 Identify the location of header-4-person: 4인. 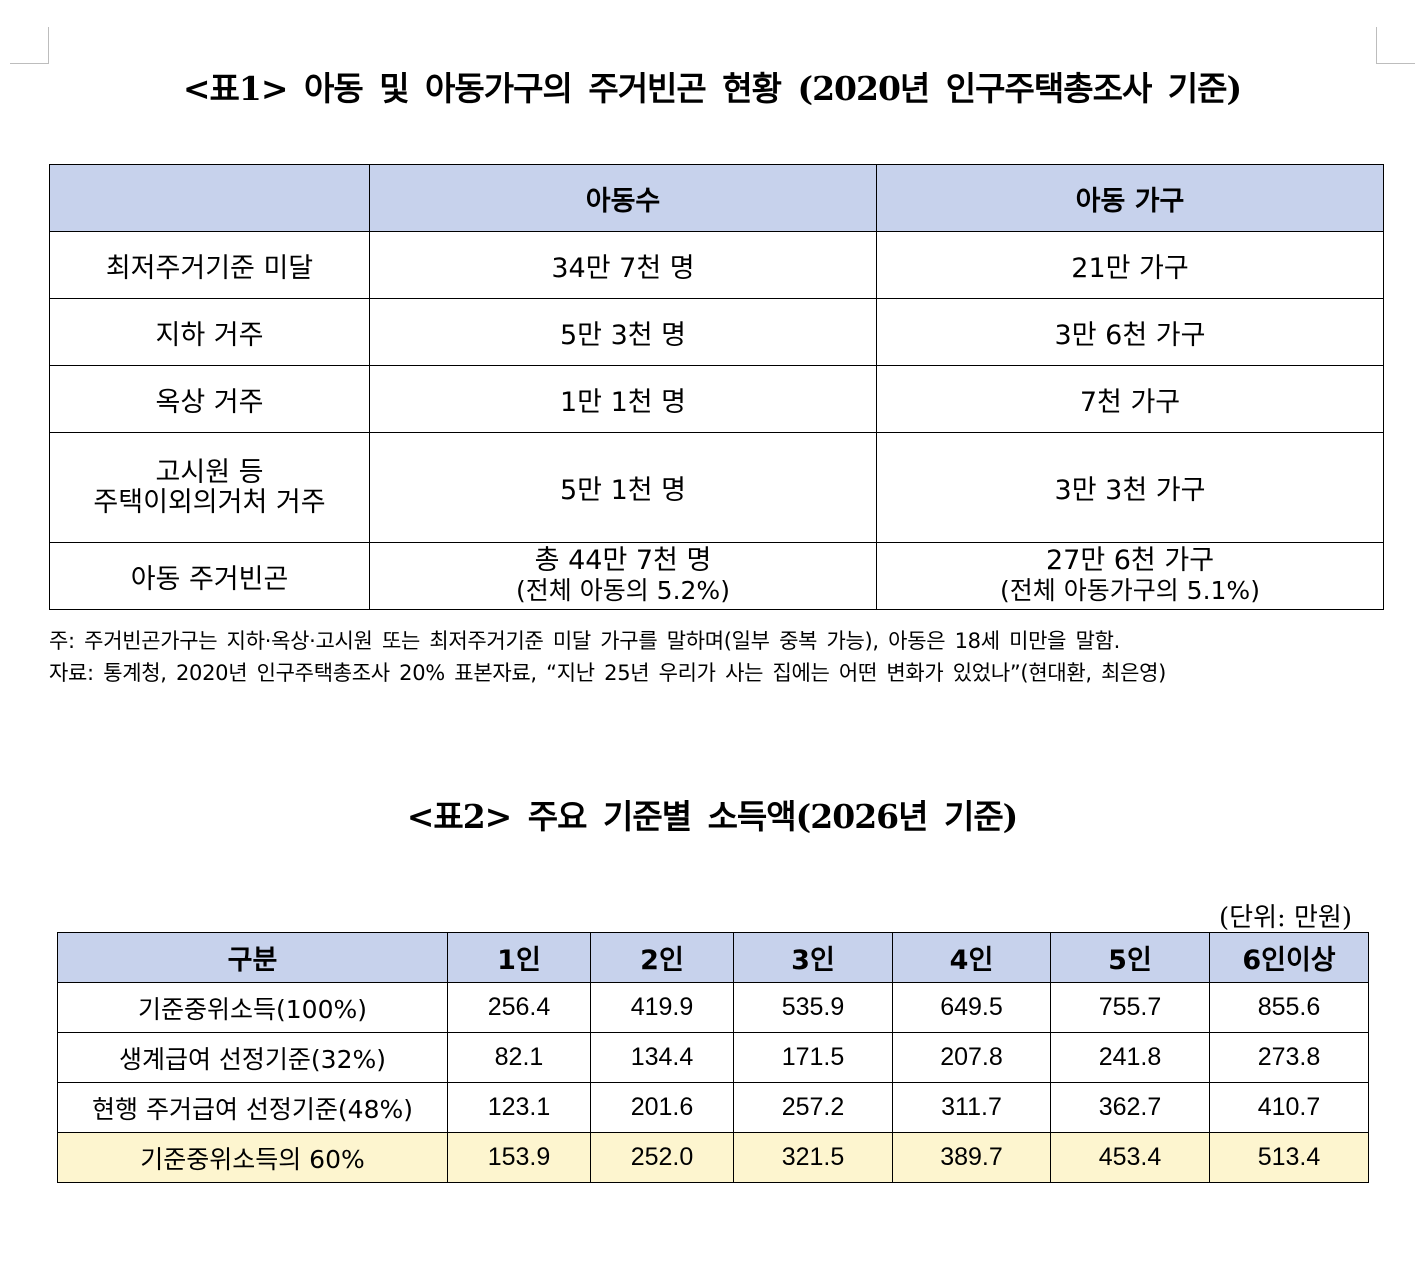
(971, 957).